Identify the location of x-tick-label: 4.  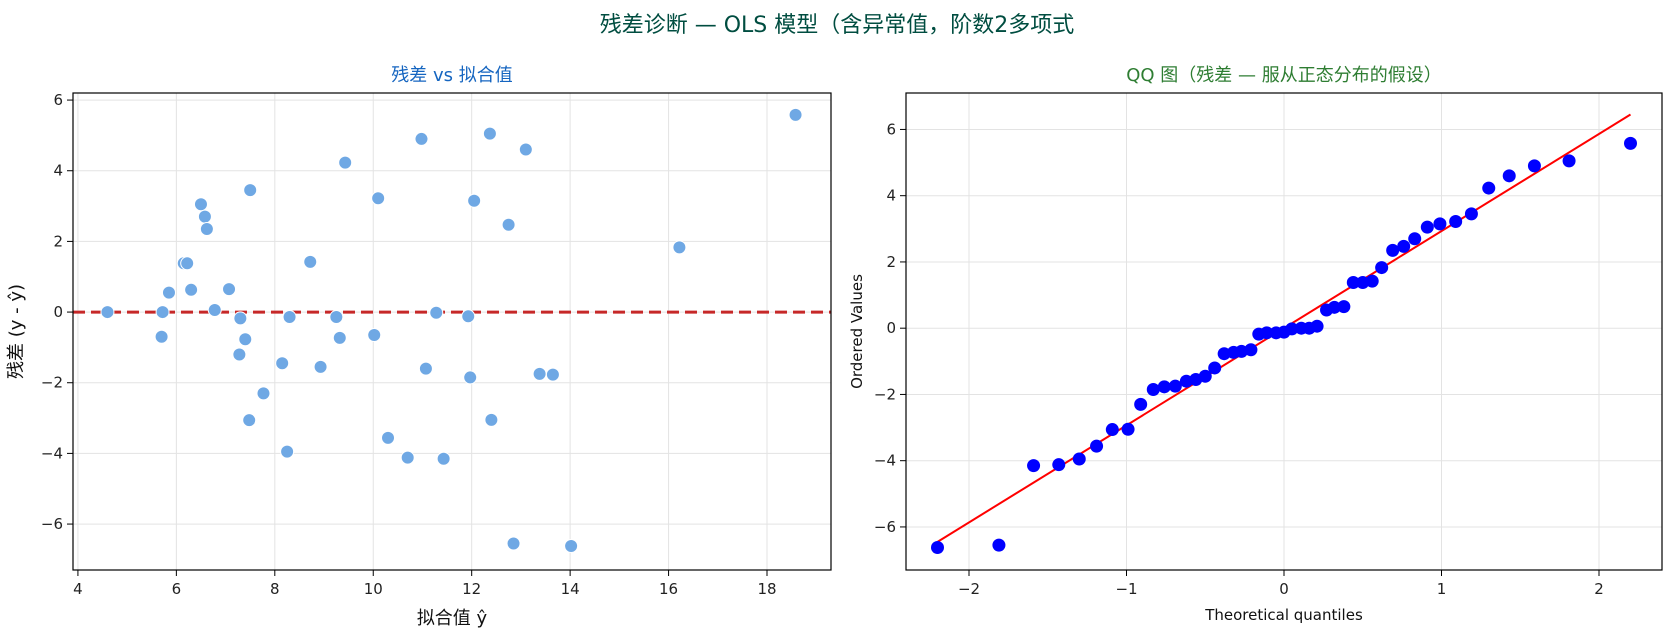
(78, 589).